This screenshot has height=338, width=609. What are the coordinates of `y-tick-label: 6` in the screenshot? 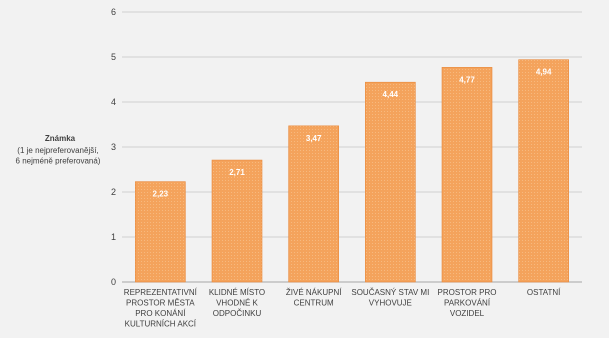 It's located at (113, 12).